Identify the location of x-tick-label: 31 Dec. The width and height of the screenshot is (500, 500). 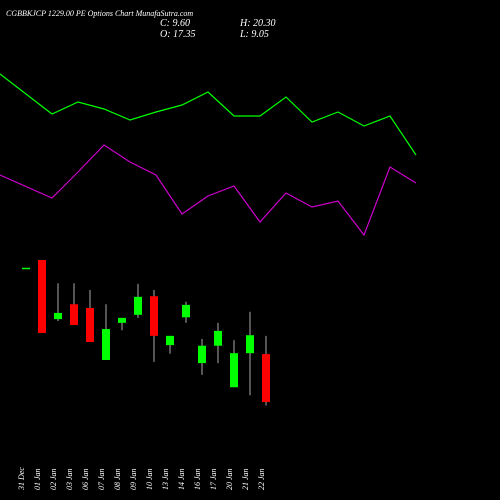
(21, 479).